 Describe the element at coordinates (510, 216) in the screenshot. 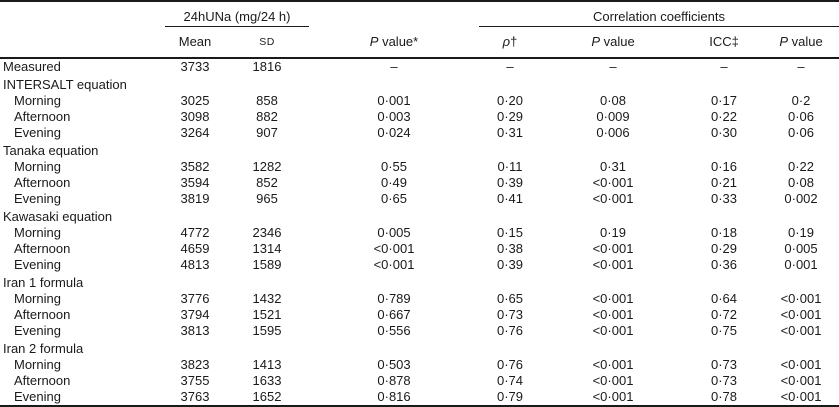

I see `cell-rho` at that location.